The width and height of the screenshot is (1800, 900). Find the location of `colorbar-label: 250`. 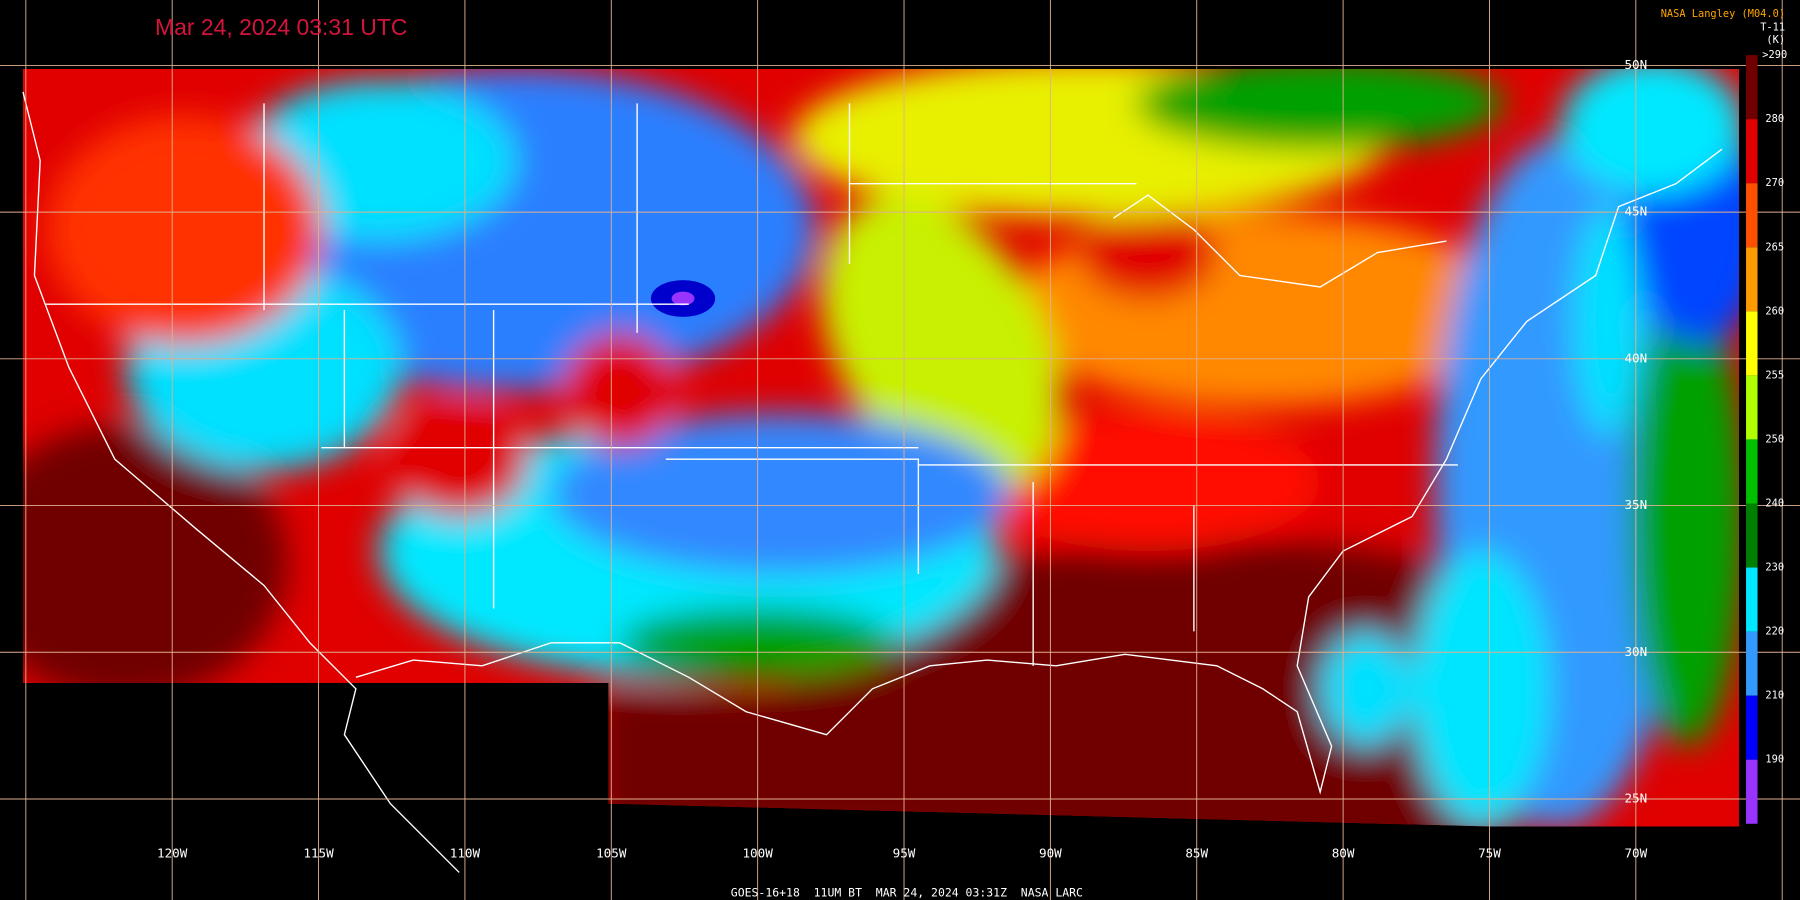

colorbar-label: 250 is located at coordinates (1774, 439).